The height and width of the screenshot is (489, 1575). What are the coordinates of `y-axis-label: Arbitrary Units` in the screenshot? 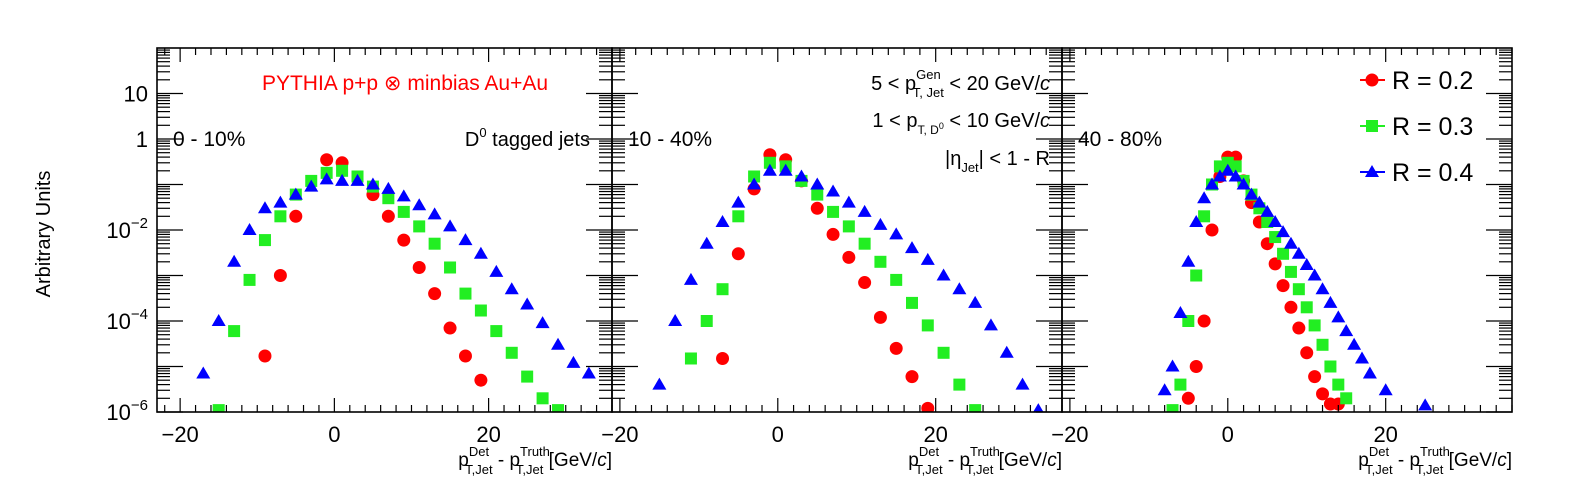 It's located at (44, 234).